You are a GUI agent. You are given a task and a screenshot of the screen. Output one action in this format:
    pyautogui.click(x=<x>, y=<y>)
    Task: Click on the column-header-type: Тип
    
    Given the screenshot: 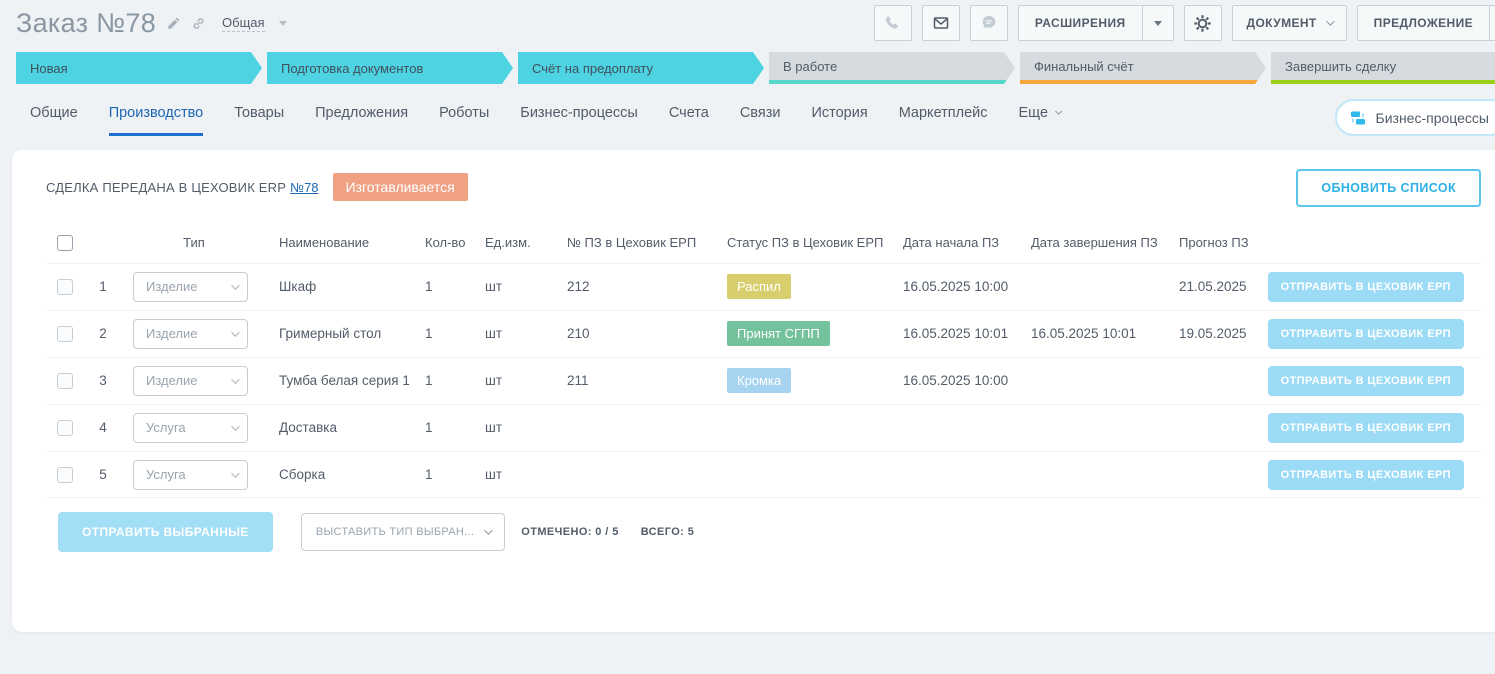 What is the action you would take?
    pyautogui.click(x=194, y=242)
    